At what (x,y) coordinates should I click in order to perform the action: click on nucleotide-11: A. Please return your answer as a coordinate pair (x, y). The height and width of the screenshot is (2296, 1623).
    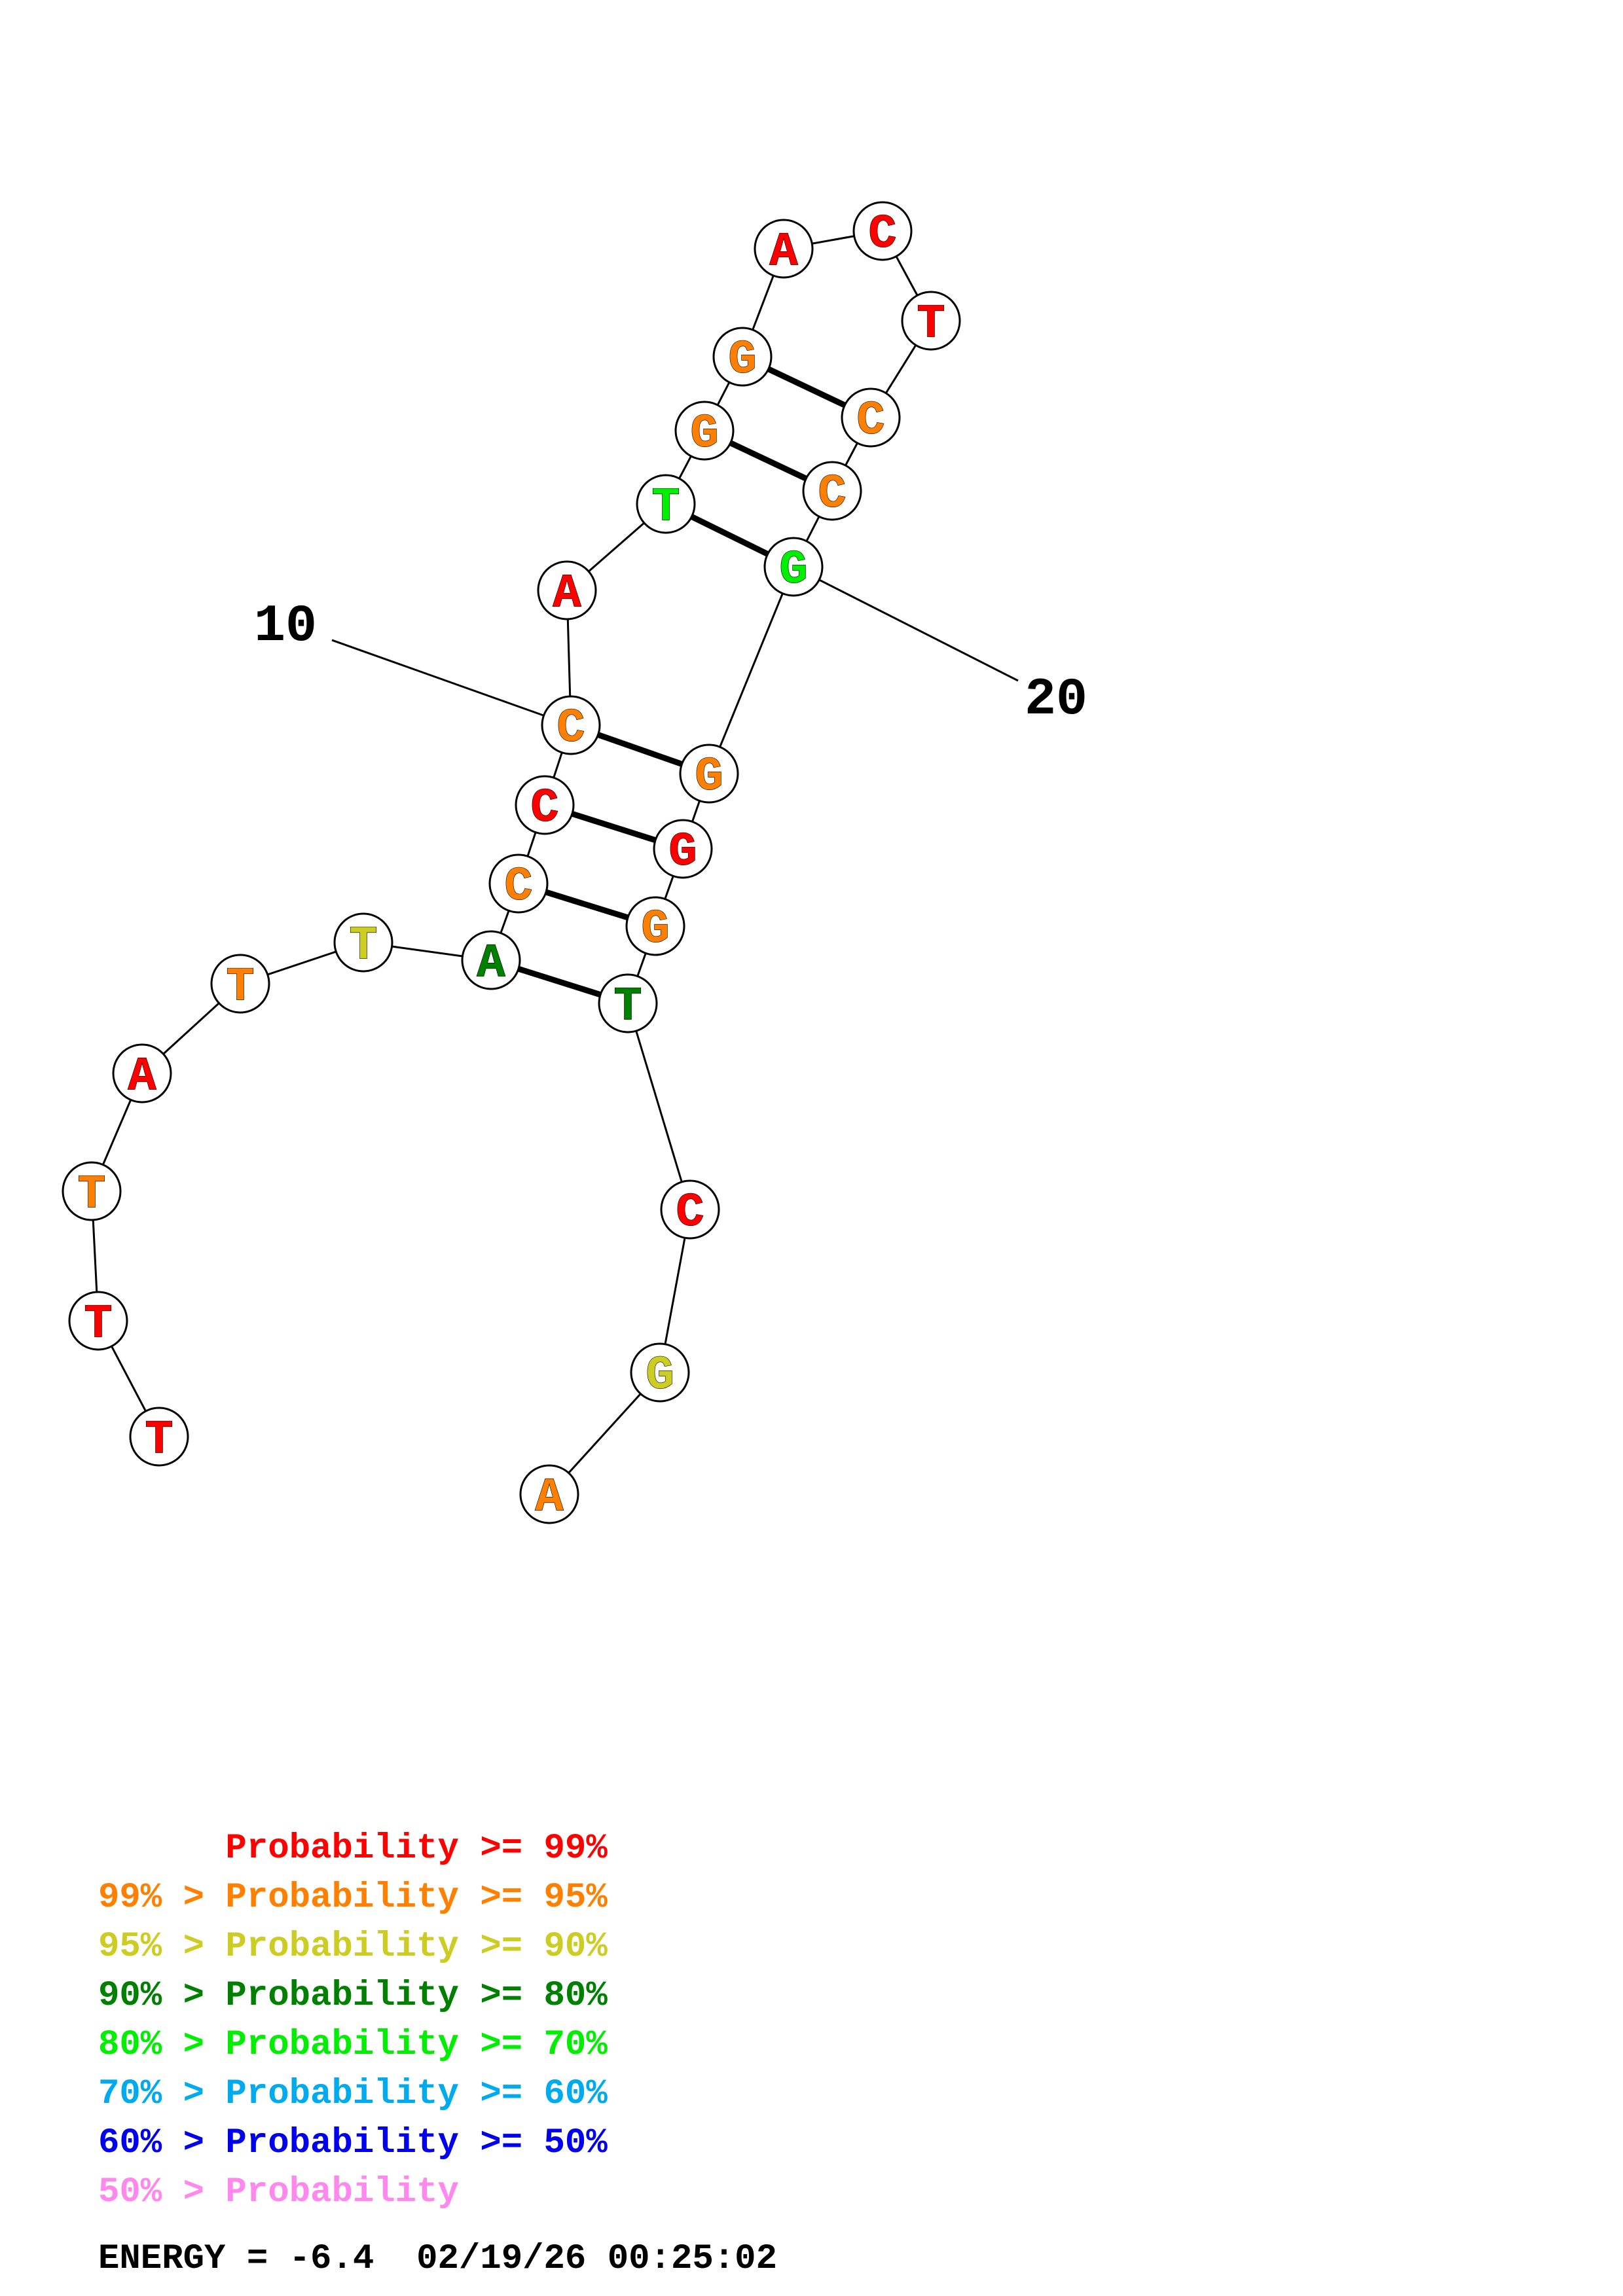
    Looking at the image, I should click on (567, 590).